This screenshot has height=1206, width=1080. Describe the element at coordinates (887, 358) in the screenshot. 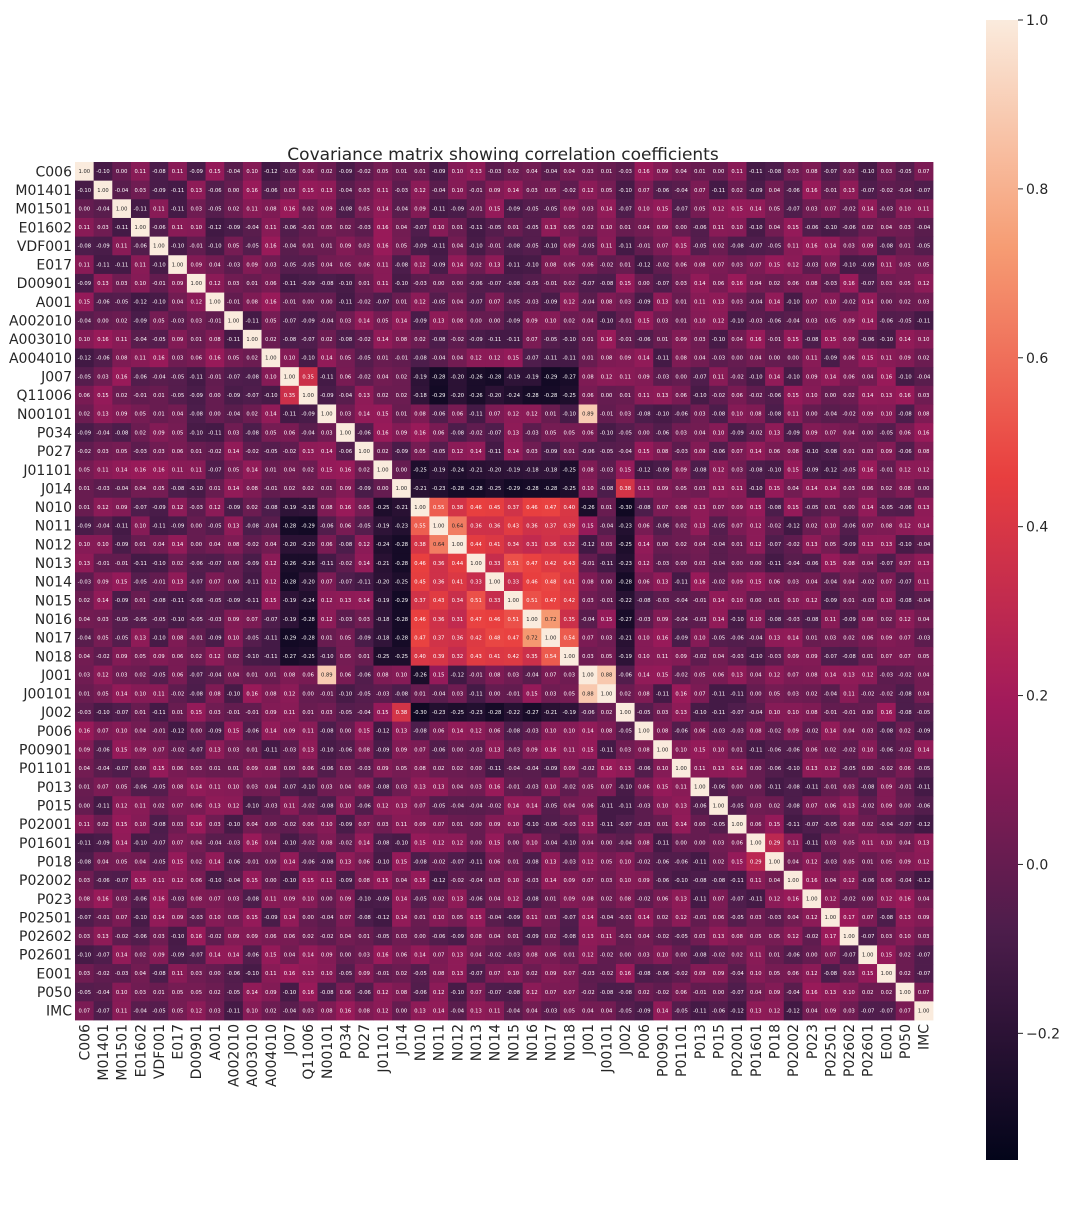

I see `heatmap-cell-A004010-E001` at that location.